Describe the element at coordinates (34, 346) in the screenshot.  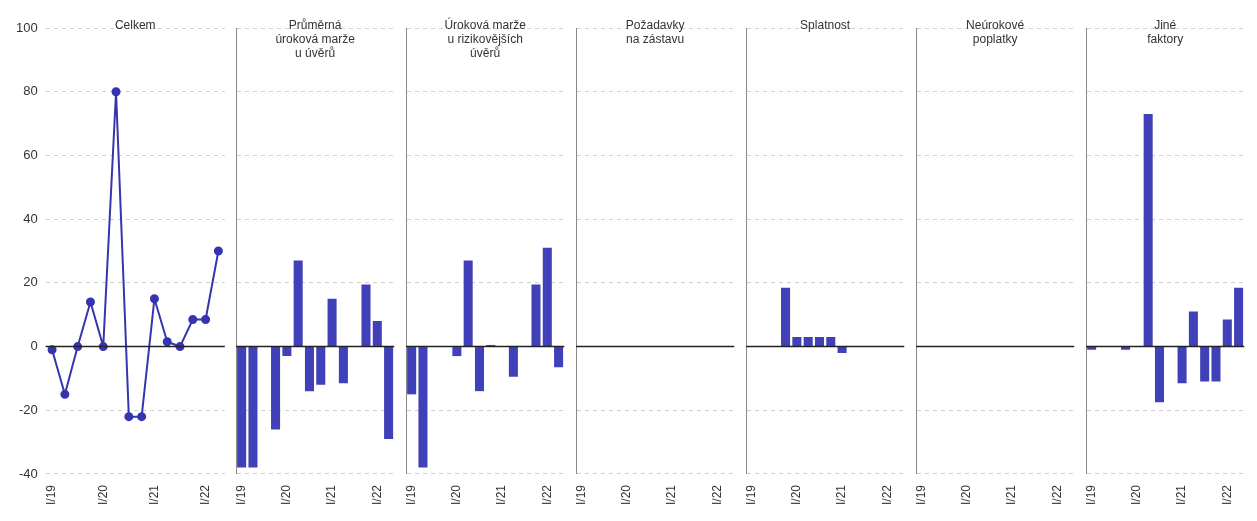
I see `y-tick-label: 0` at that location.